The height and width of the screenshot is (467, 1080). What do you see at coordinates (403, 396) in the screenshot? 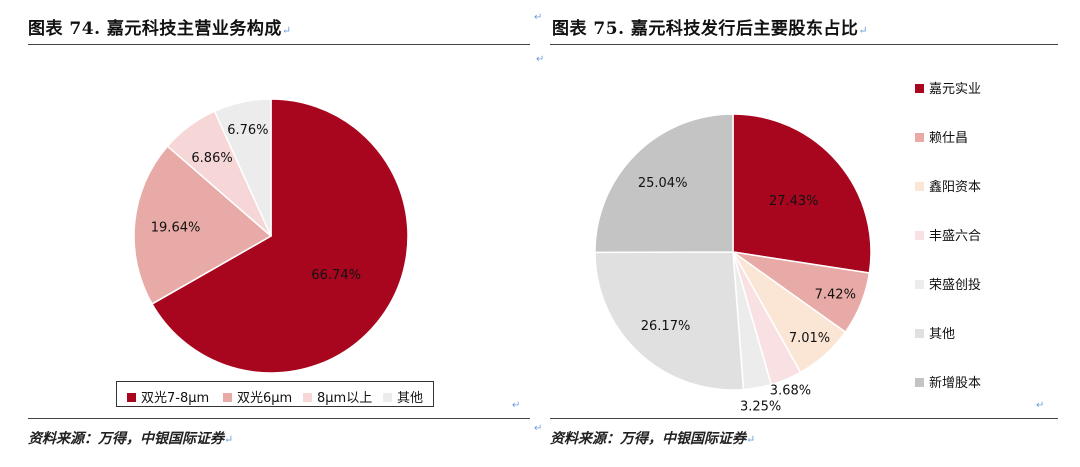
I see `legend-item-3: 其他` at bounding box center [403, 396].